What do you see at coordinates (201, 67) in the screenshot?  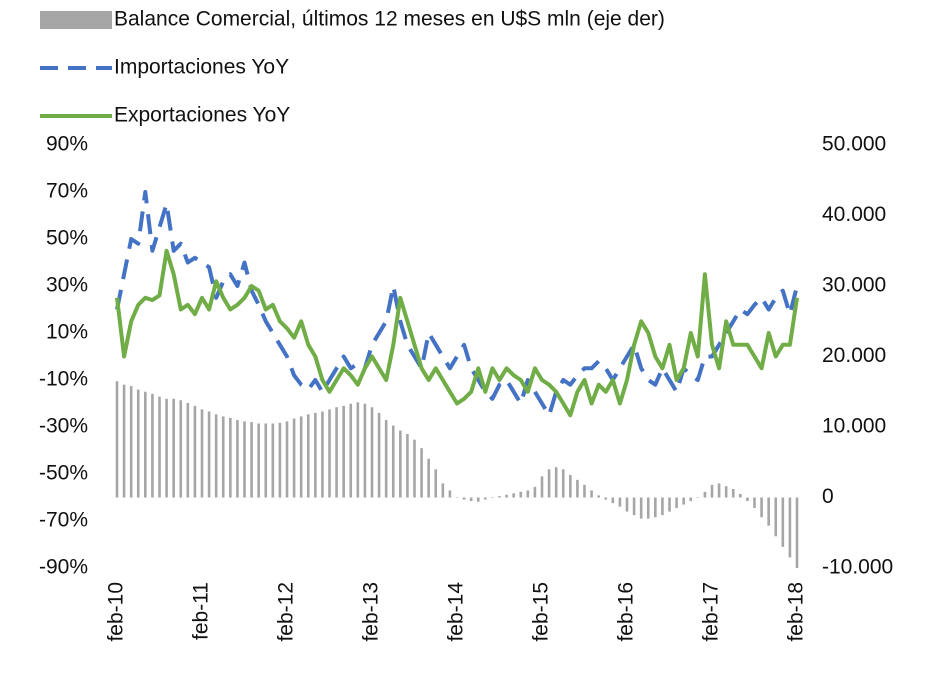 I see `legend-label: Importaciones YoY` at bounding box center [201, 67].